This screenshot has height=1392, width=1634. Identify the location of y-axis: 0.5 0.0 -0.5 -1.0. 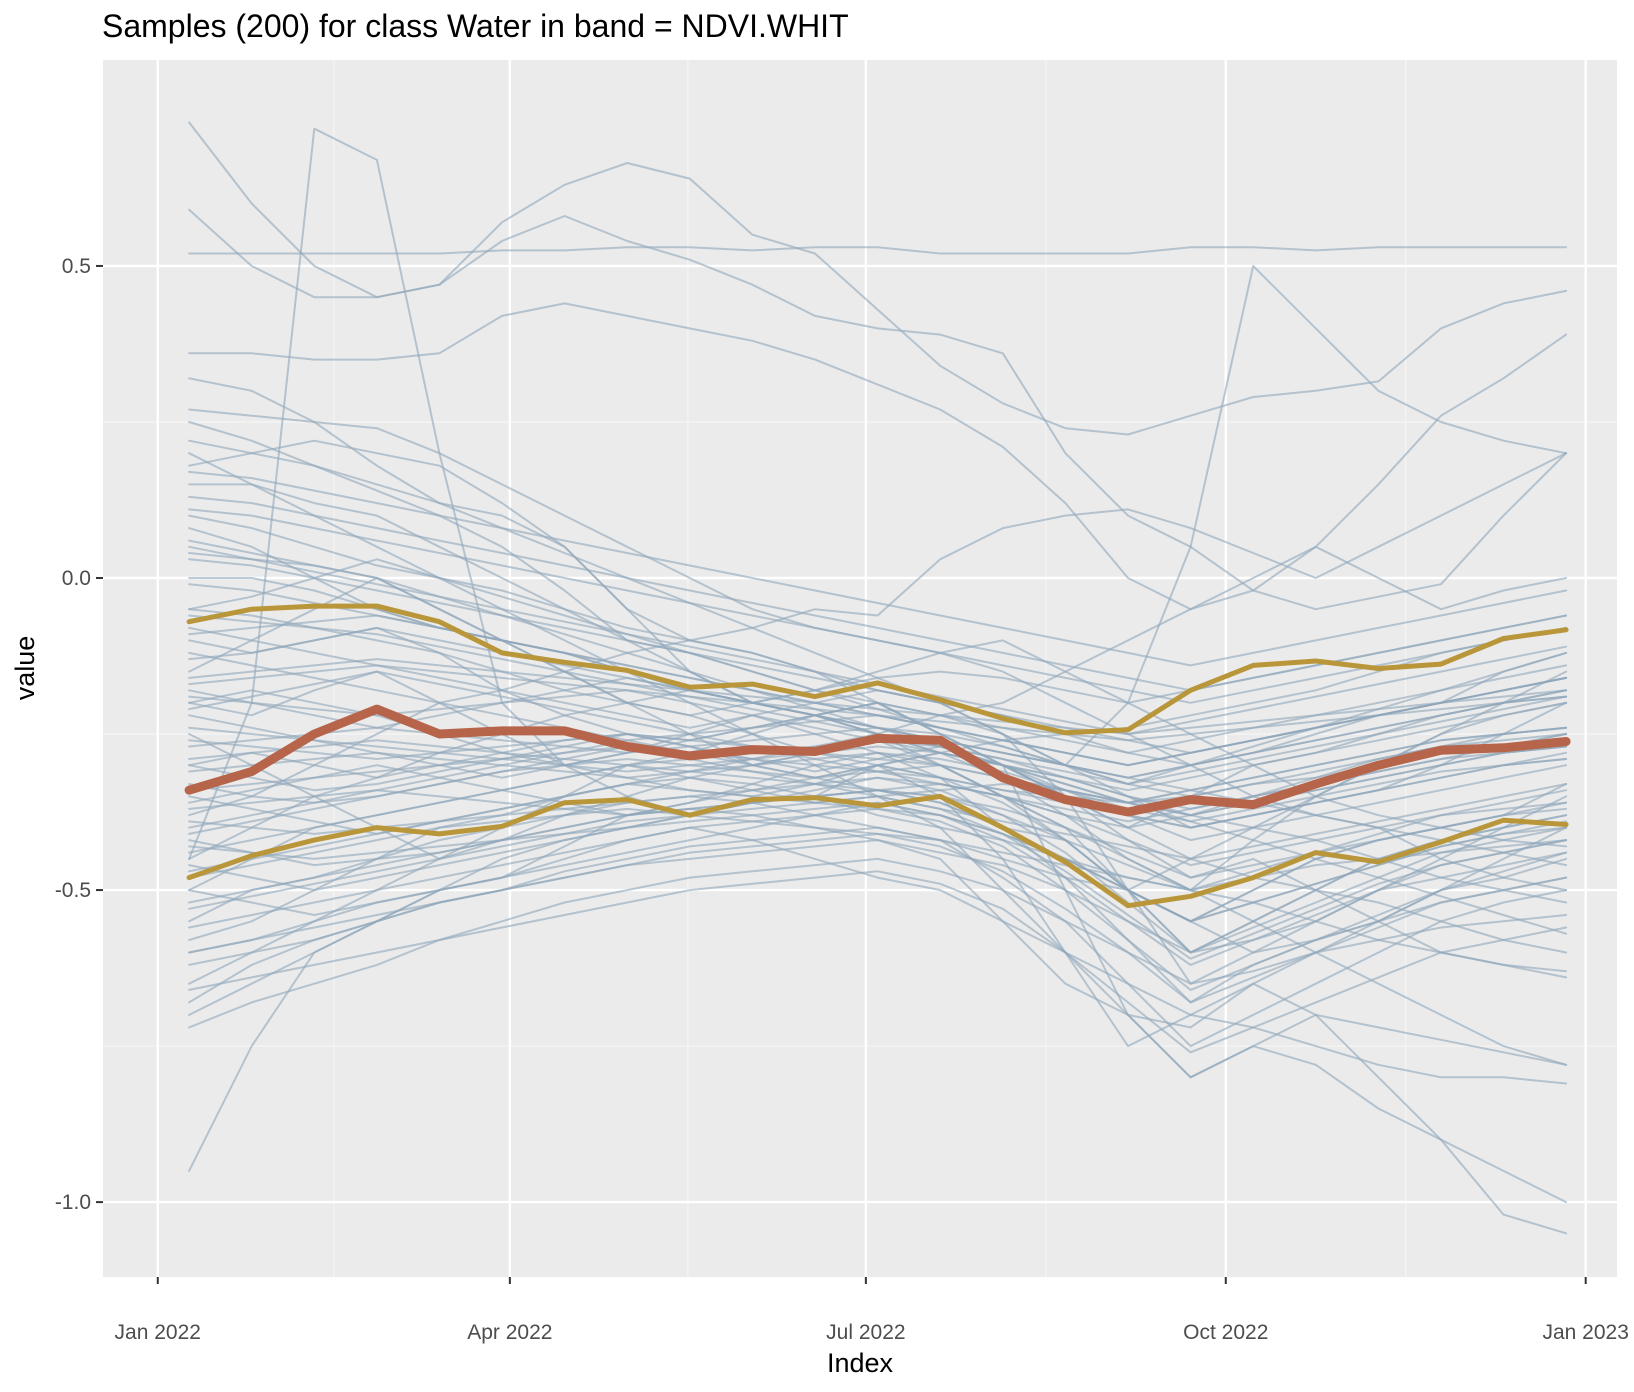
(79, 734).